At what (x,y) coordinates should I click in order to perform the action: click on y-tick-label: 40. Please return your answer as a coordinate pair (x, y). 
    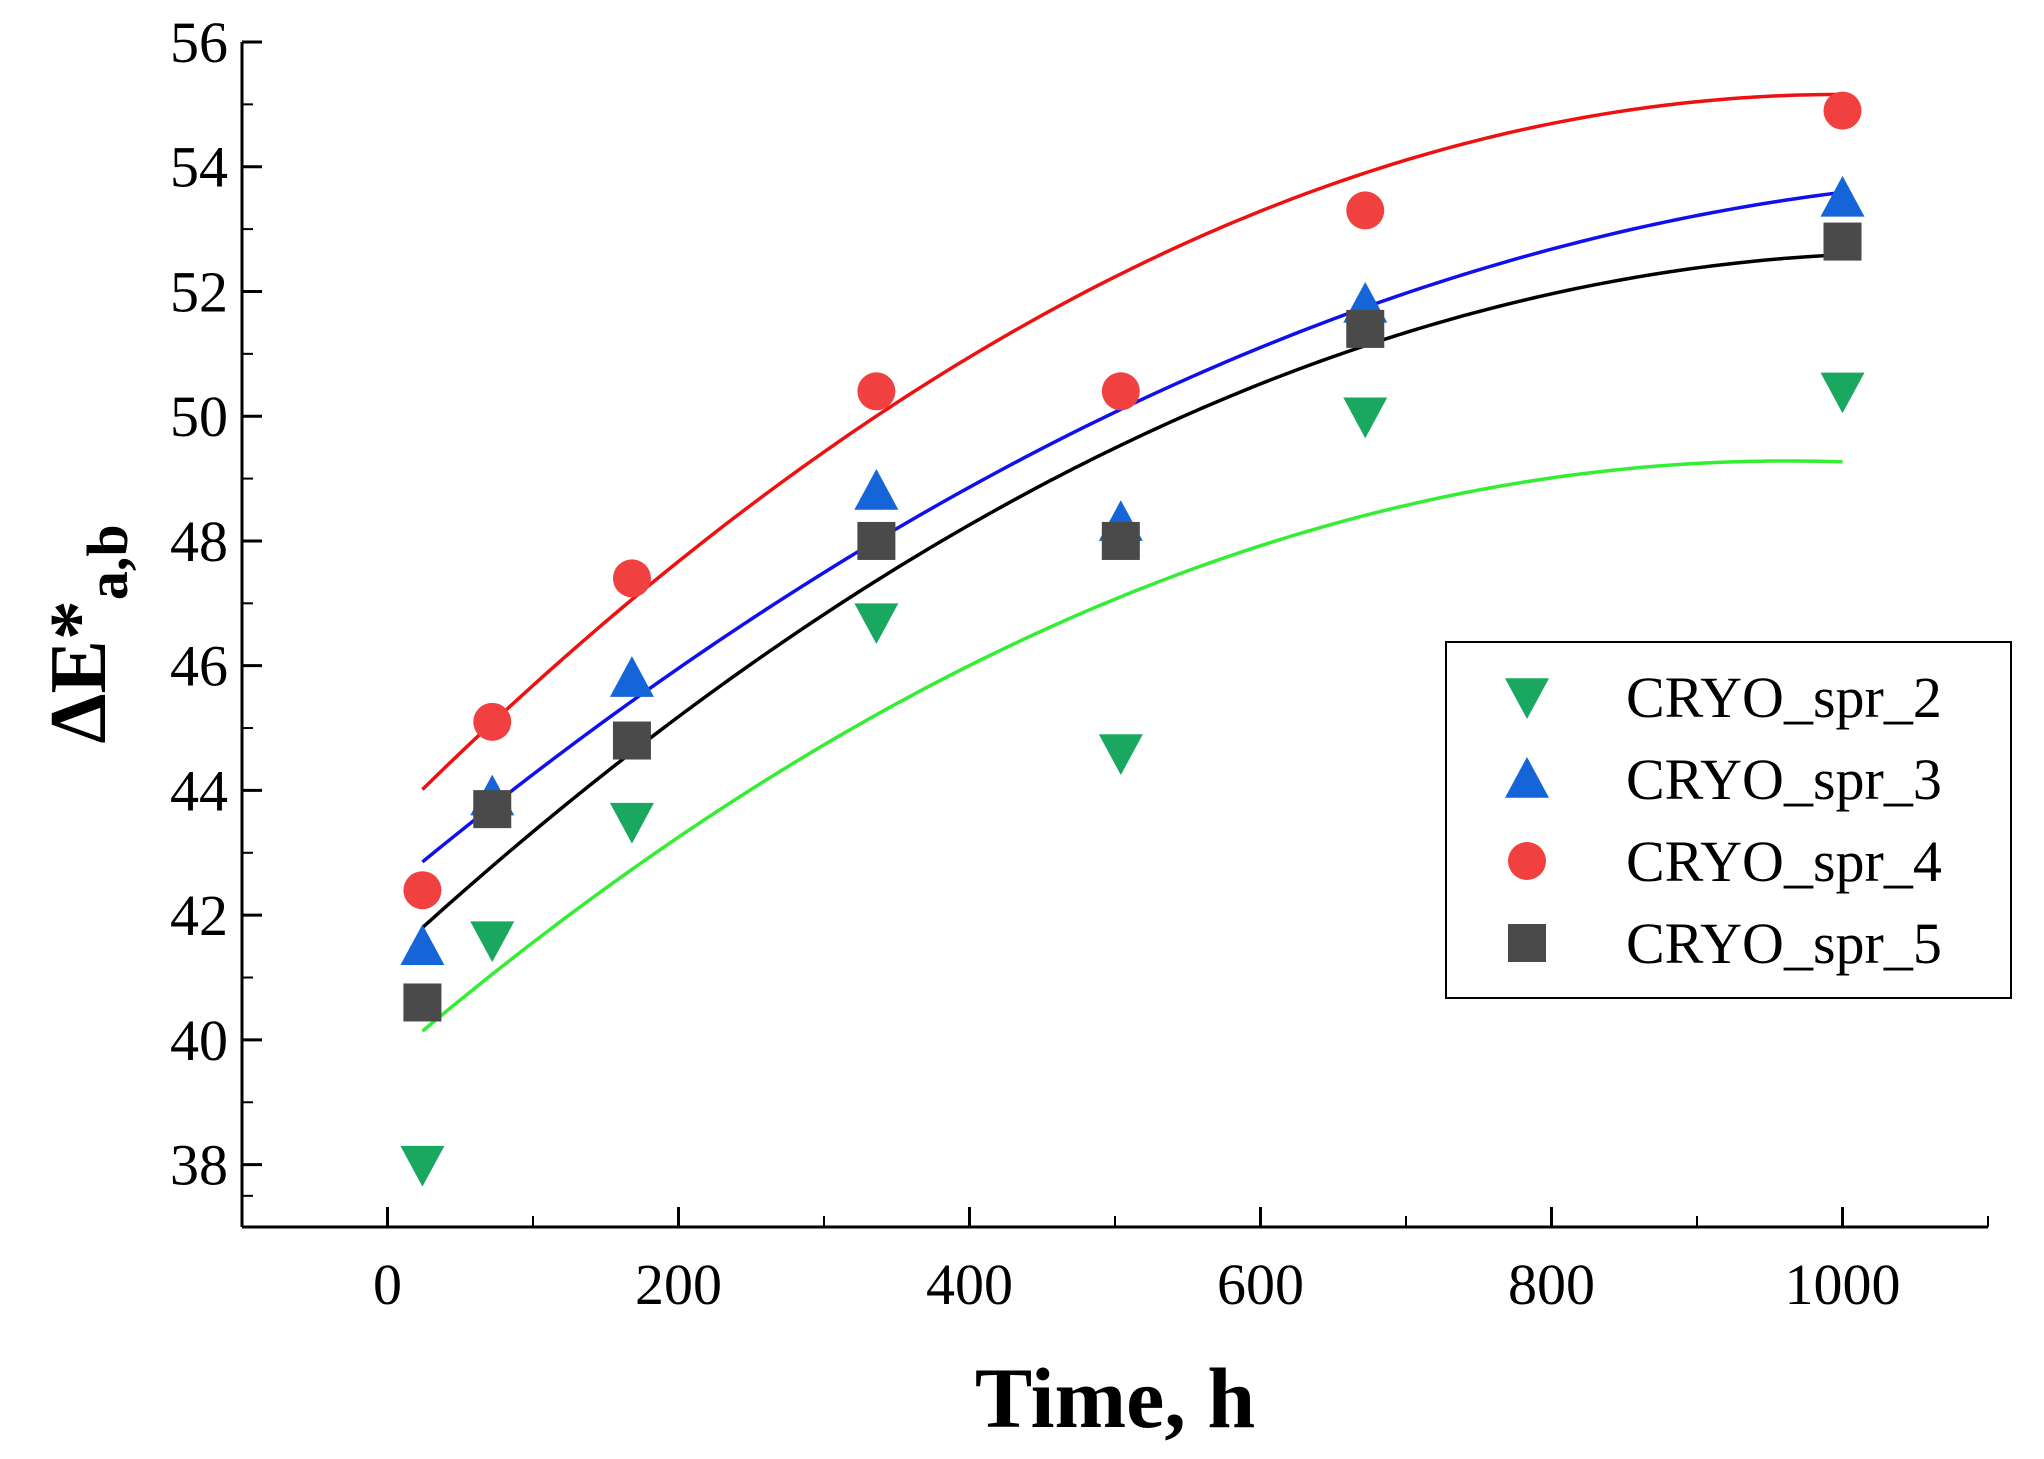
    Looking at the image, I should click on (199, 1040).